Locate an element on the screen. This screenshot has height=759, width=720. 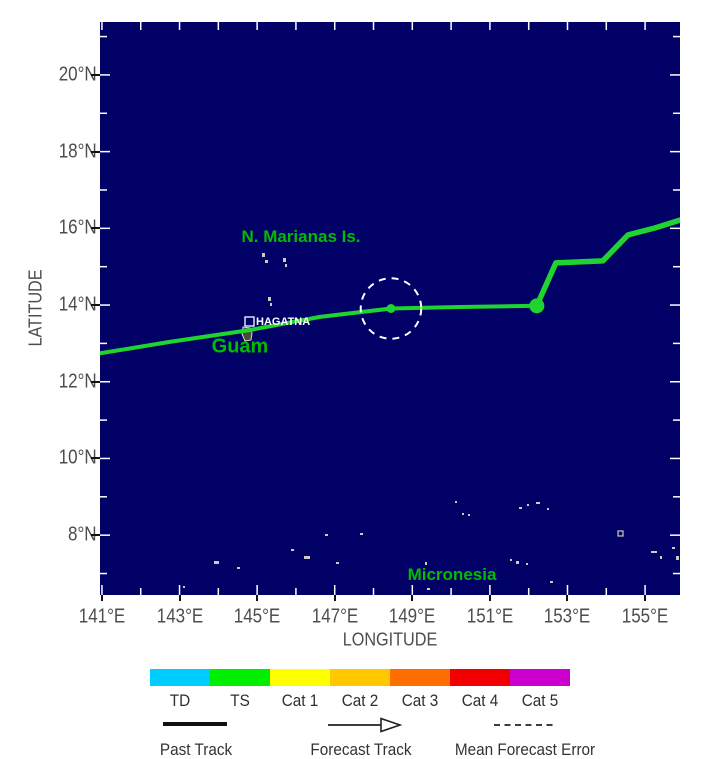
lat-tick-label: 20°N is located at coordinates (78, 74).